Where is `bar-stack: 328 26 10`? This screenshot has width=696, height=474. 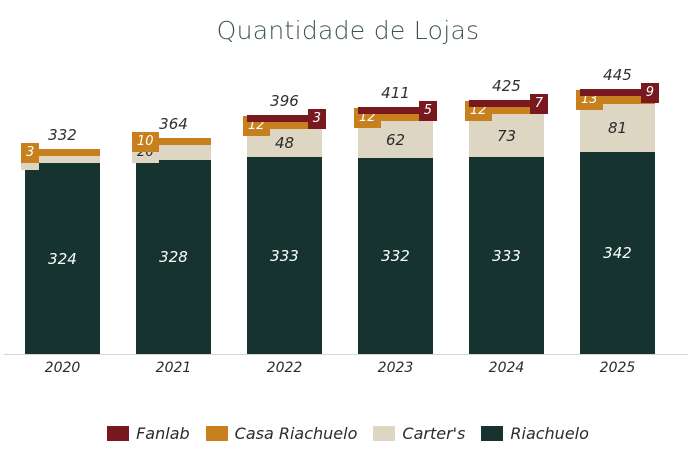
bar-stack: 328 26 10 is located at coordinates (171, 243).